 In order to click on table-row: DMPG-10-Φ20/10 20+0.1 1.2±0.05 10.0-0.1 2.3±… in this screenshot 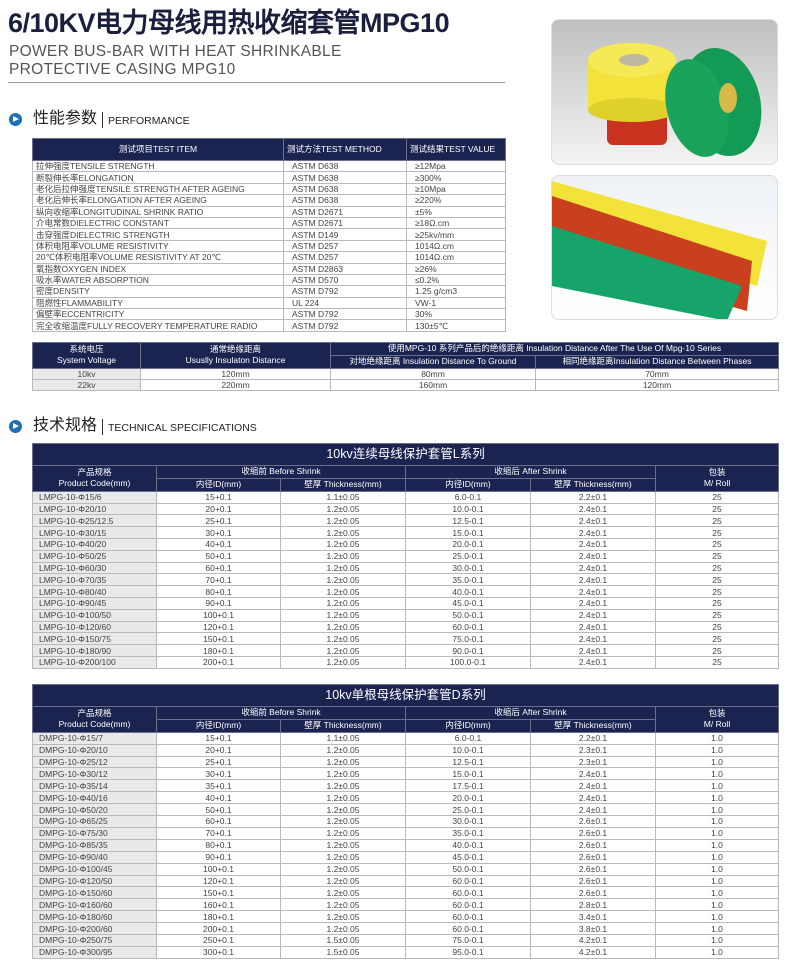, I will do `click(405, 750)`.